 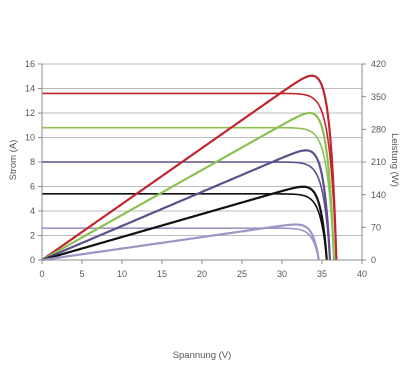 I want to click on x-tick-label: 5, so click(x=81, y=274).